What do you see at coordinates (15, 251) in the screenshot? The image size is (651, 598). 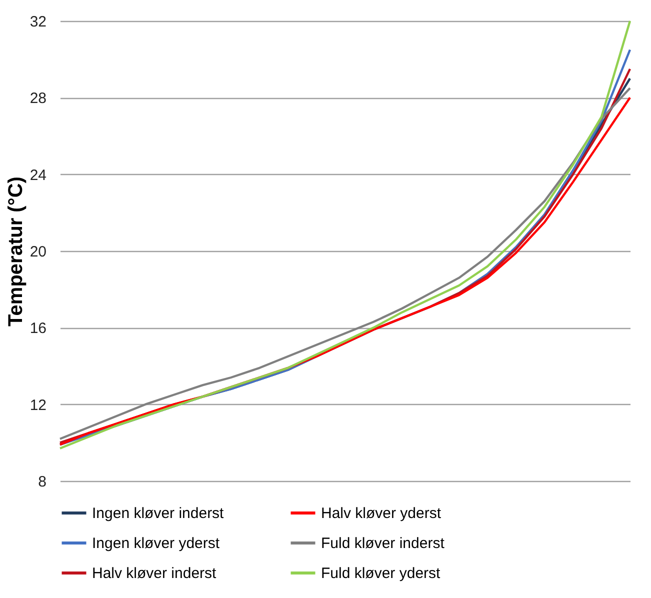 I see `y-axis-title: Temperatur (°C)` at bounding box center [15, 251].